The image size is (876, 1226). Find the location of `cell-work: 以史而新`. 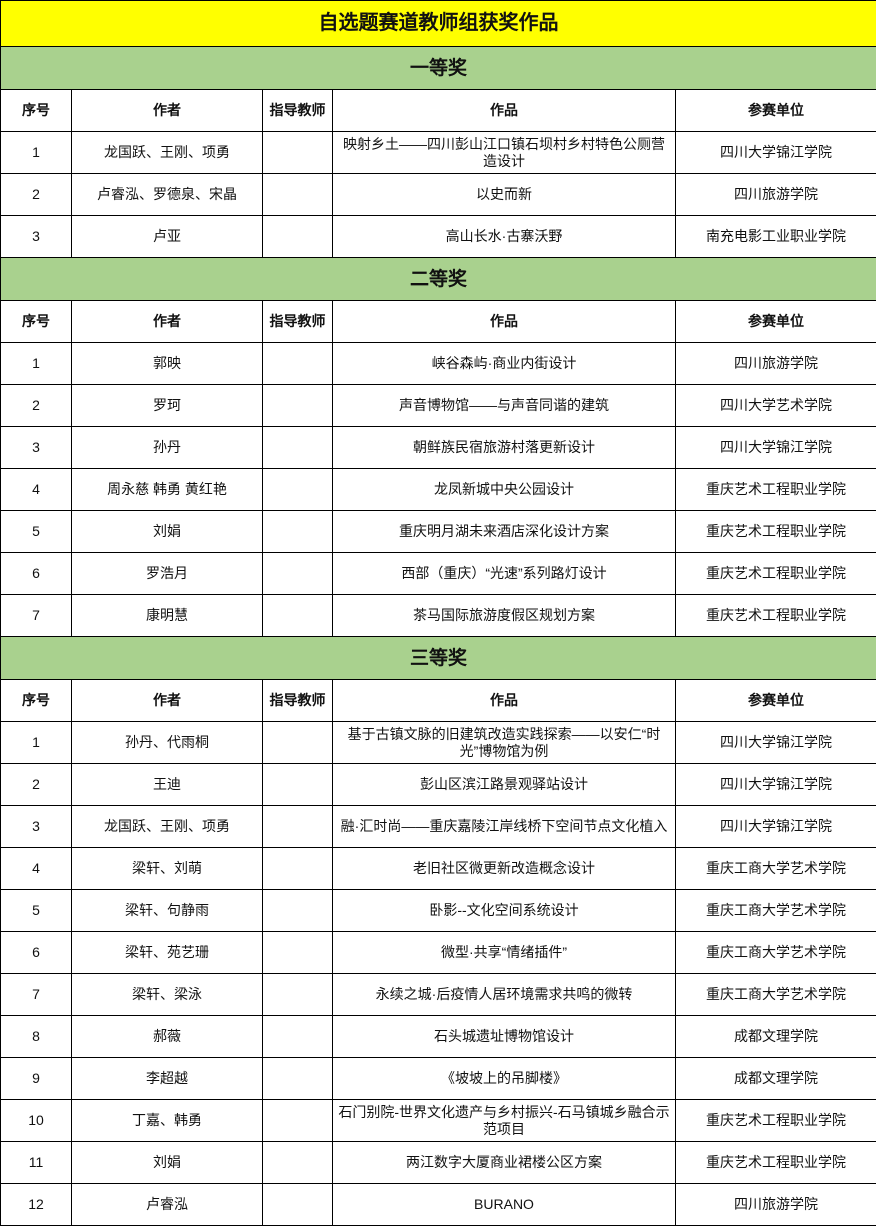

cell-work: 以史而新 is located at coordinates (504, 195).